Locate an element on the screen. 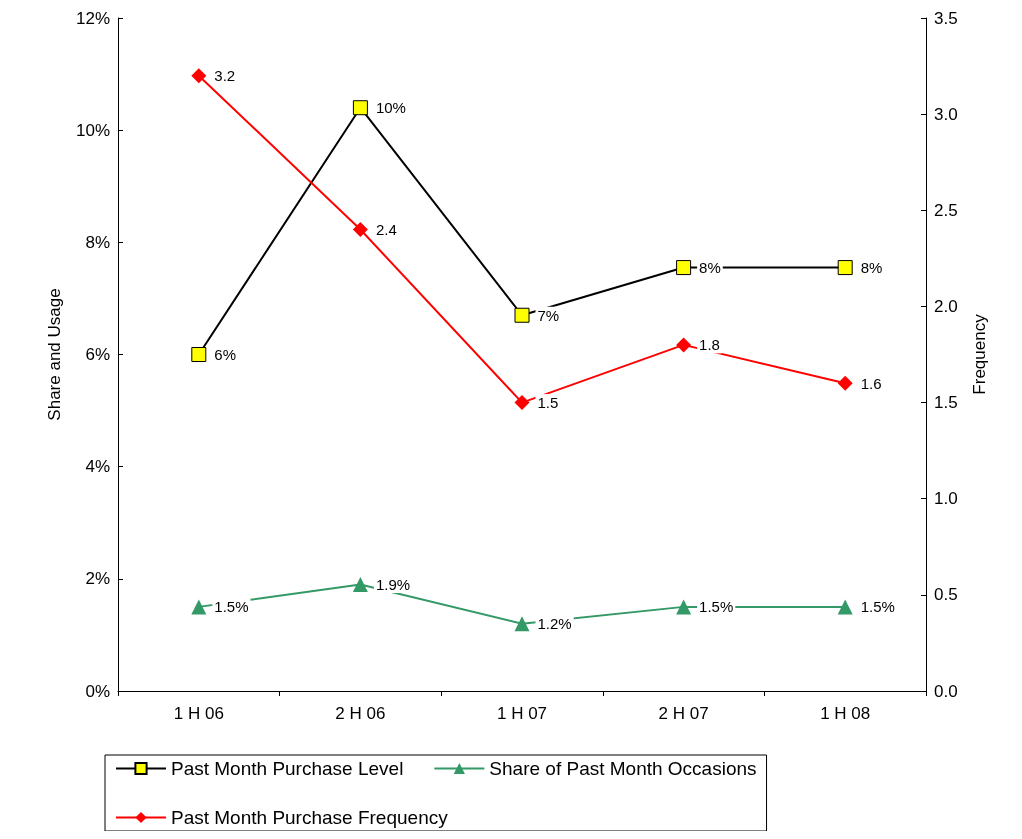 This screenshot has width=1022, height=839. y-tick-label: 0% is located at coordinates (97, 691).